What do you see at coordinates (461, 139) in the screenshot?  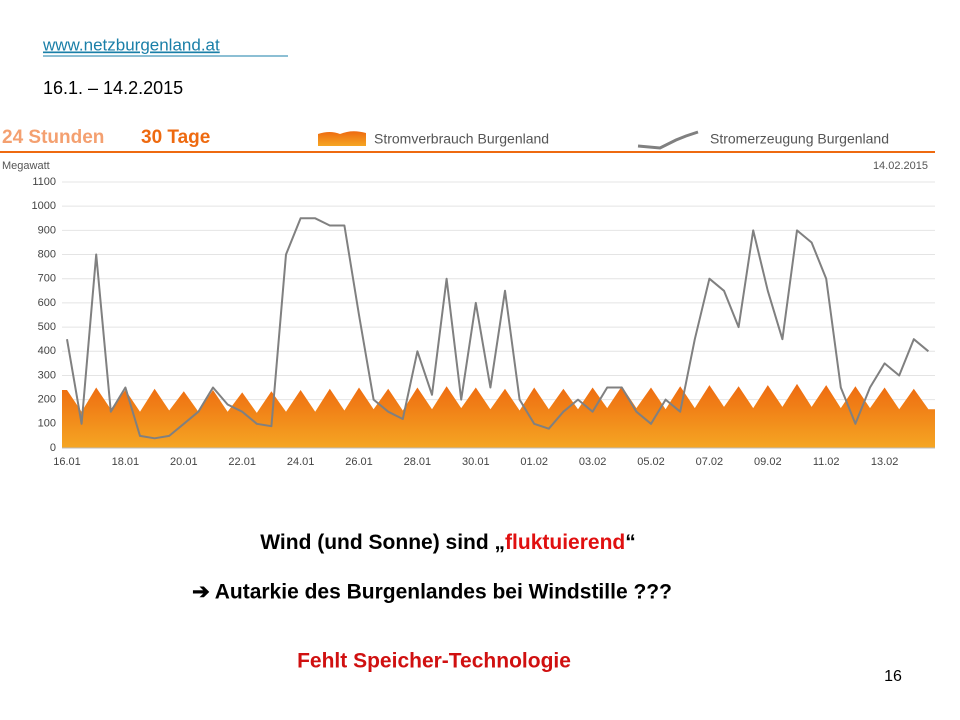 I see `legend-label: Stromverbrauch Burgenland` at bounding box center [461, 139].